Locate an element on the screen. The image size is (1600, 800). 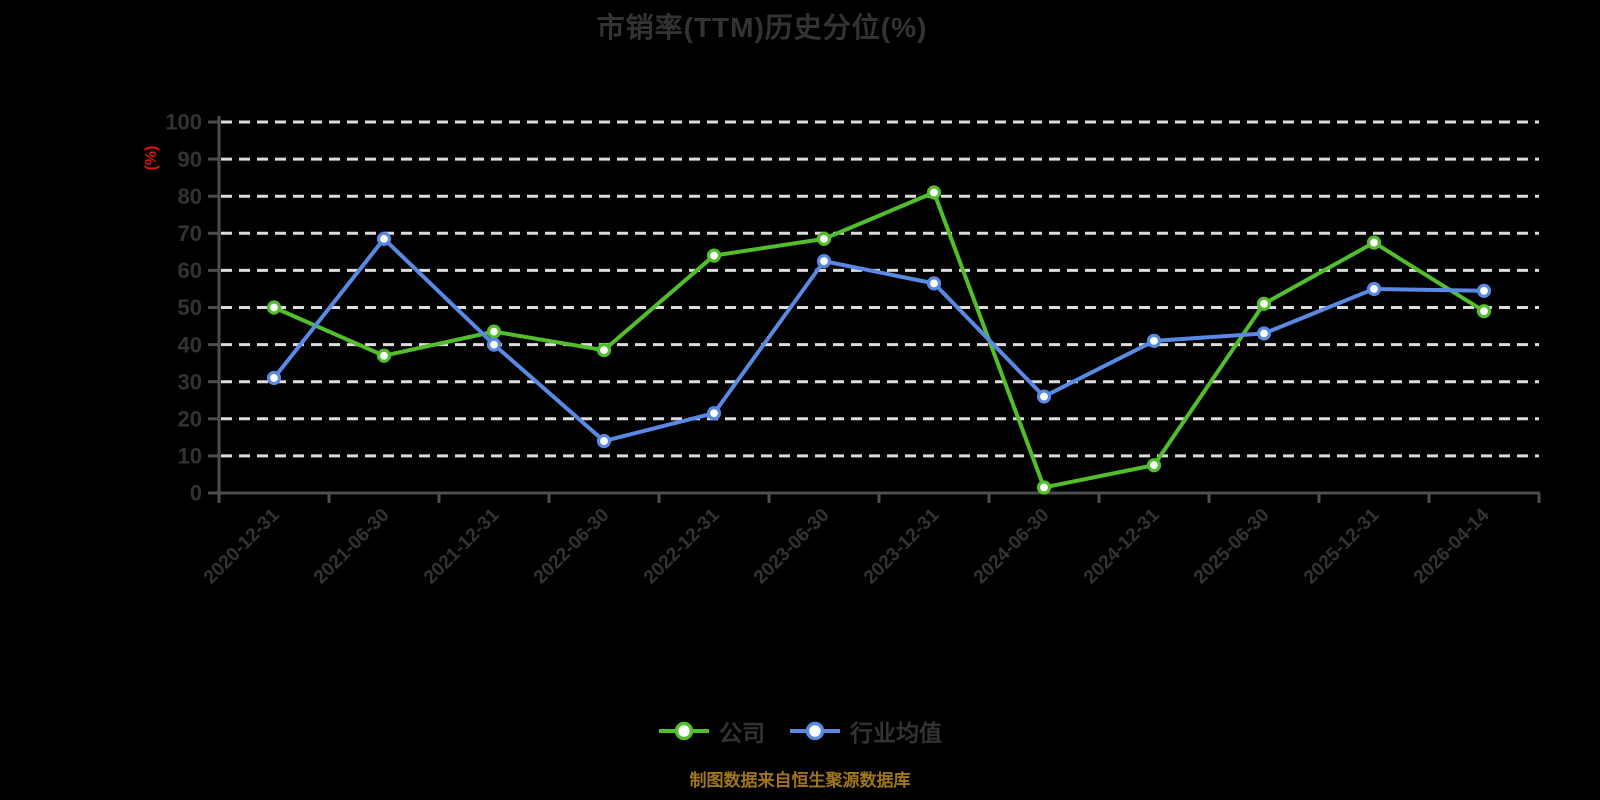
x-axis-label: 2026-04-14 is located at coordinates (1452, 546).